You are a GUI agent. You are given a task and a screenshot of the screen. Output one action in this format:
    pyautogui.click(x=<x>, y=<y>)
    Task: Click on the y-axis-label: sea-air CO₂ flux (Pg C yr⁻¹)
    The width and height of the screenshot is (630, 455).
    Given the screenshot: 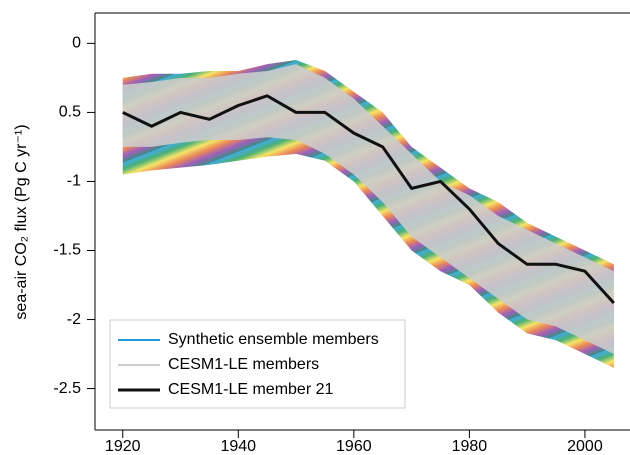 What is the action you would take?
    pyautogui.click(x=21, y=221)
    